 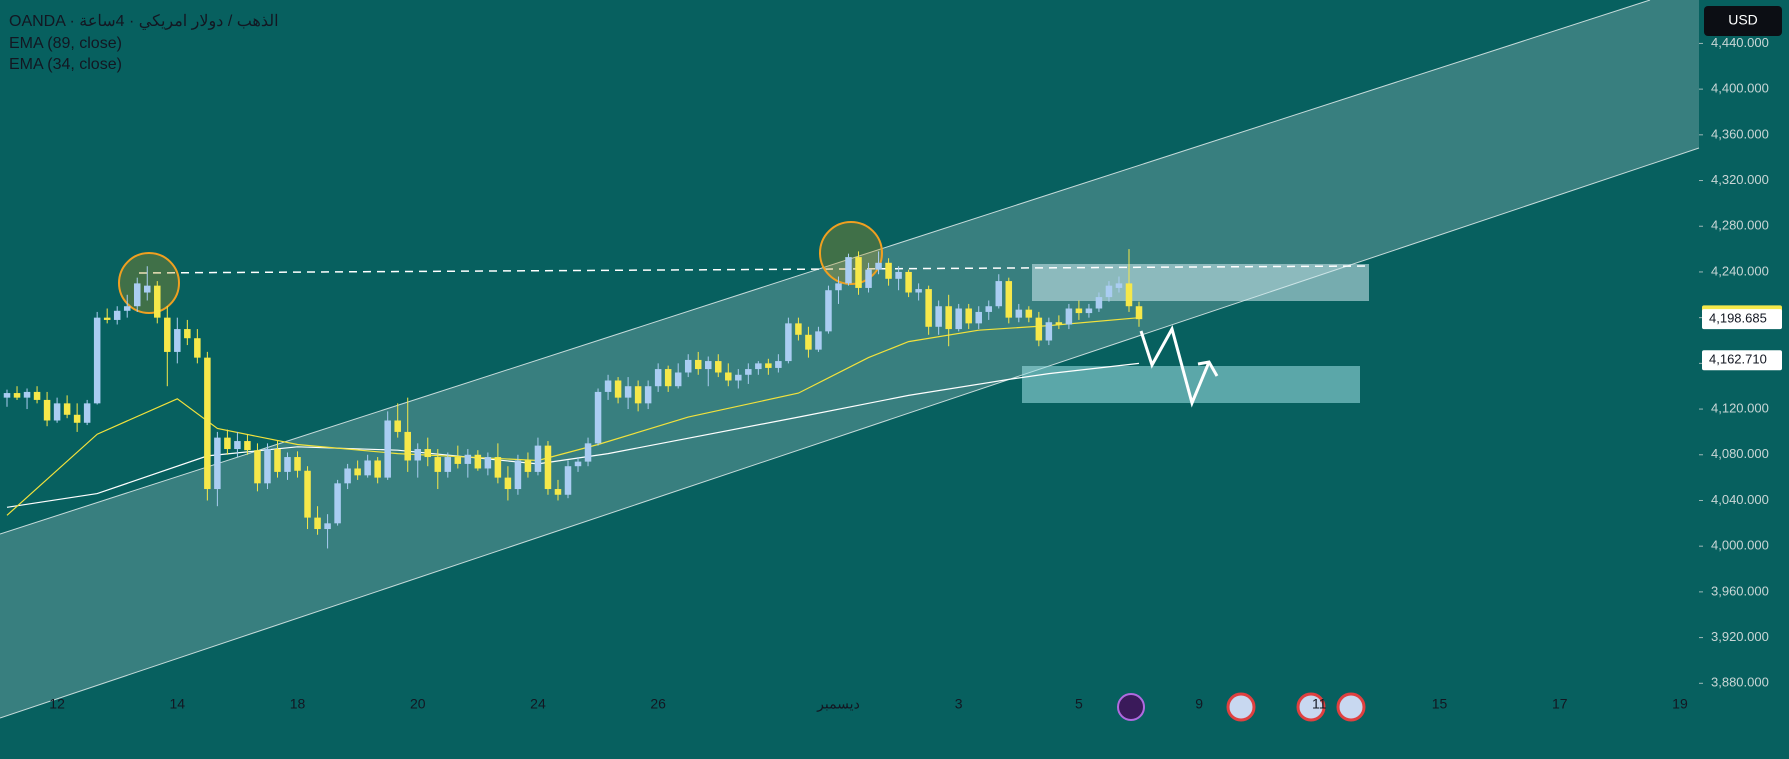 I want to click on y-tick-label: 4,320.000, so click(x=1740, y=179).